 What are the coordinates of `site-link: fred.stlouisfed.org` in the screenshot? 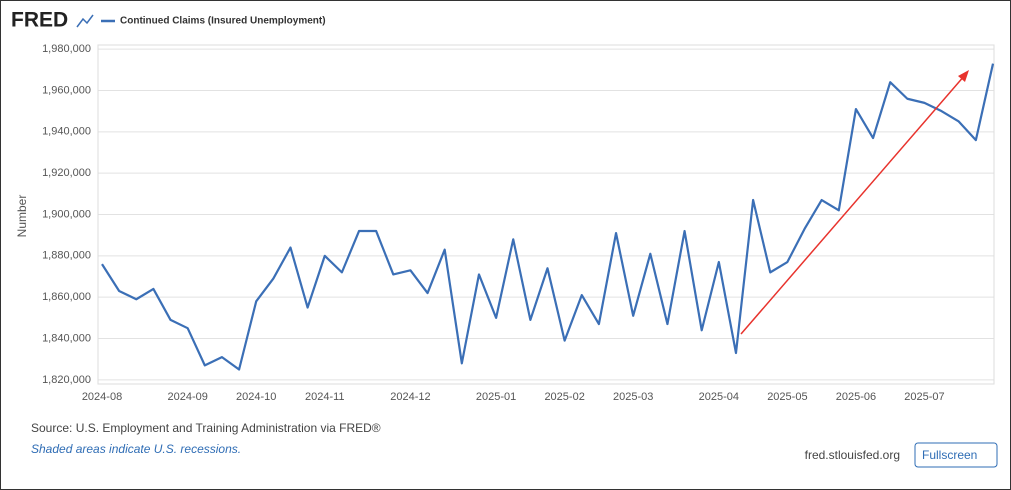 It's located at (852, 455).